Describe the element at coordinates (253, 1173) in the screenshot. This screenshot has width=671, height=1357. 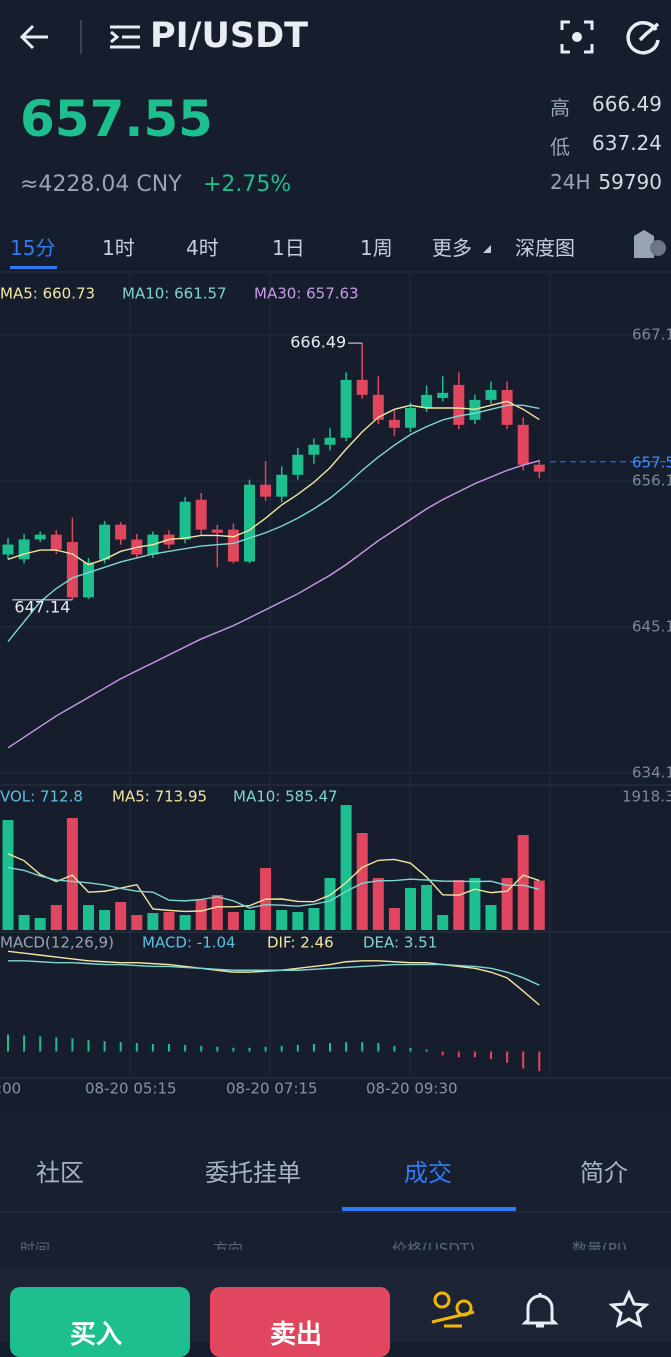
I see `bottom-tab: 委托挂单` at that location.